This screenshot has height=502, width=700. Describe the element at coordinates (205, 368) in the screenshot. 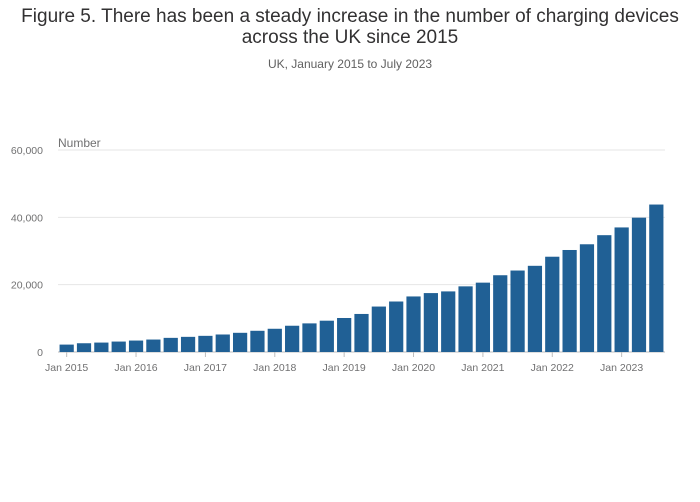

I see `x-tick-label: Jan 2017` at that location.